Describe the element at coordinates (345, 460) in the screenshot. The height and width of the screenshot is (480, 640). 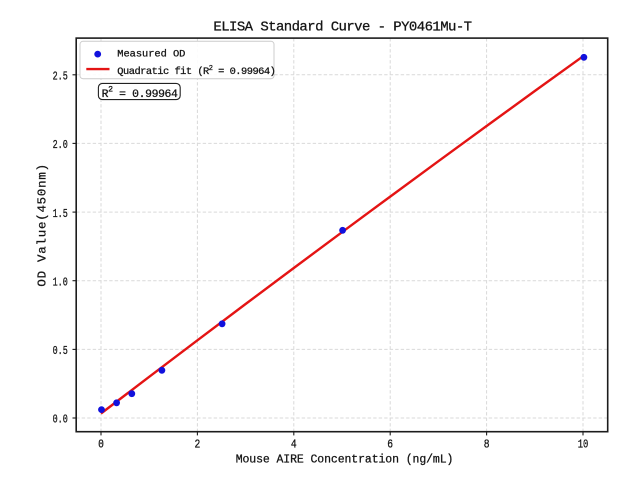
I see `svg-text:Mouse AIRE Concentration (ng/m: Mouse AIRE Concentration (ng/mL)` at that location.